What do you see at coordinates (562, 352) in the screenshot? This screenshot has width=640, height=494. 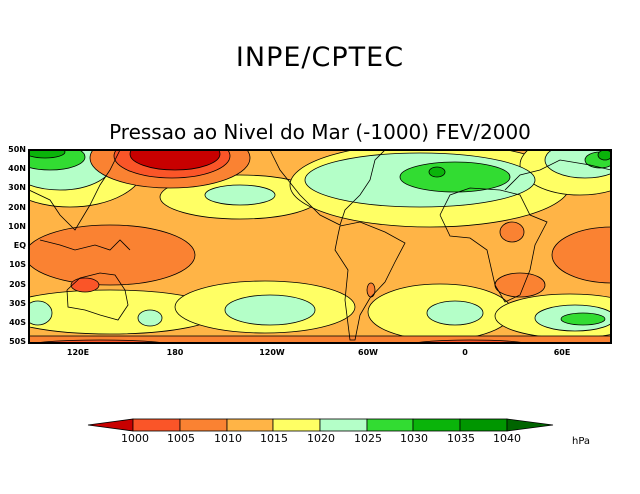 I see `lon-label: 60E` at bounding box center [562, 352].